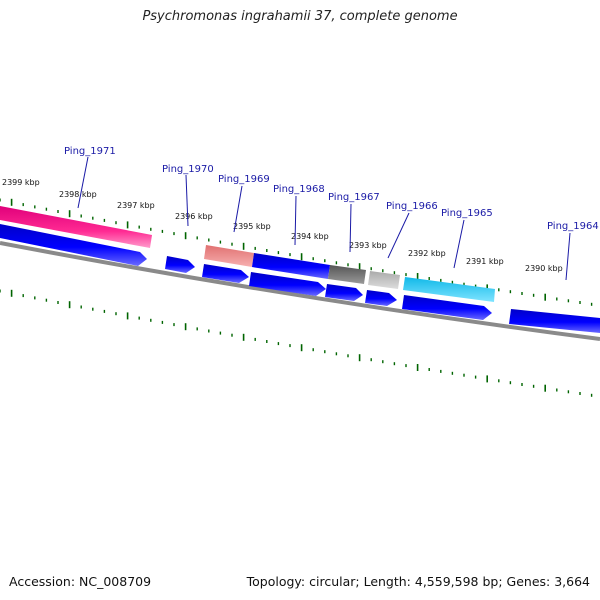 This screenshot has height=600, width=600. I want to click on gene-label-ping-1968: Ping_1968, so click(299, 189).